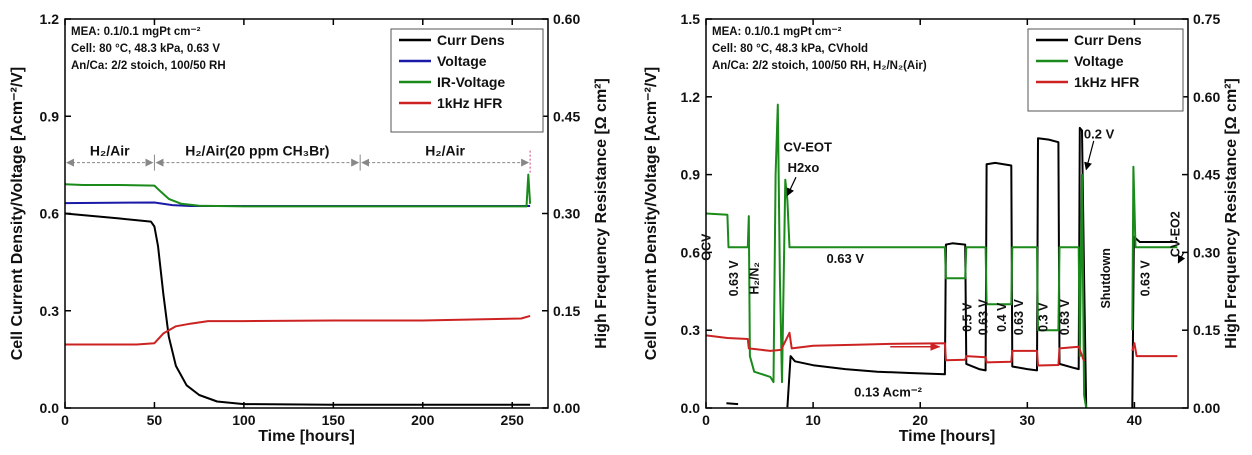 The width and height of the screenshot is (1252, 455). Describe the element at coordinates (145, 49) in the screenshot. I see `info-line: Cell: 80 °C, 48.3 kPa, 0.63 V` at that location.